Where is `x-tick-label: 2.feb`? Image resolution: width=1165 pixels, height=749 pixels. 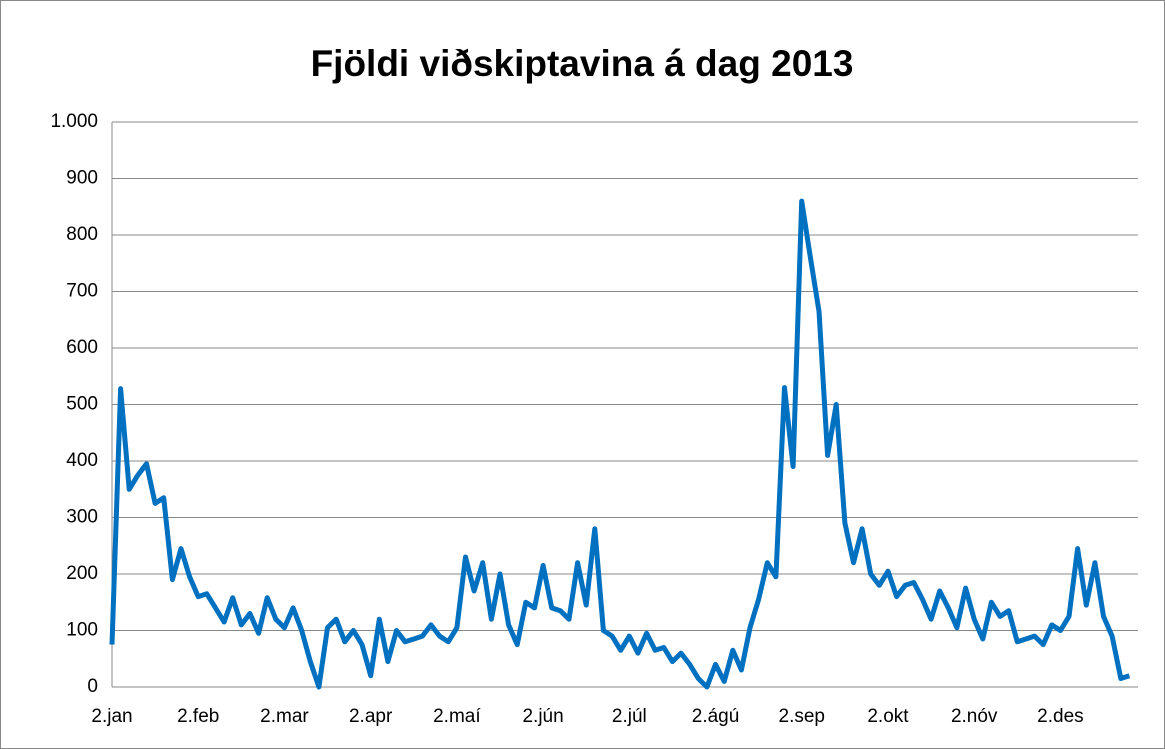 x-tick-label: 2.feb is located at coordinates (198, 716).